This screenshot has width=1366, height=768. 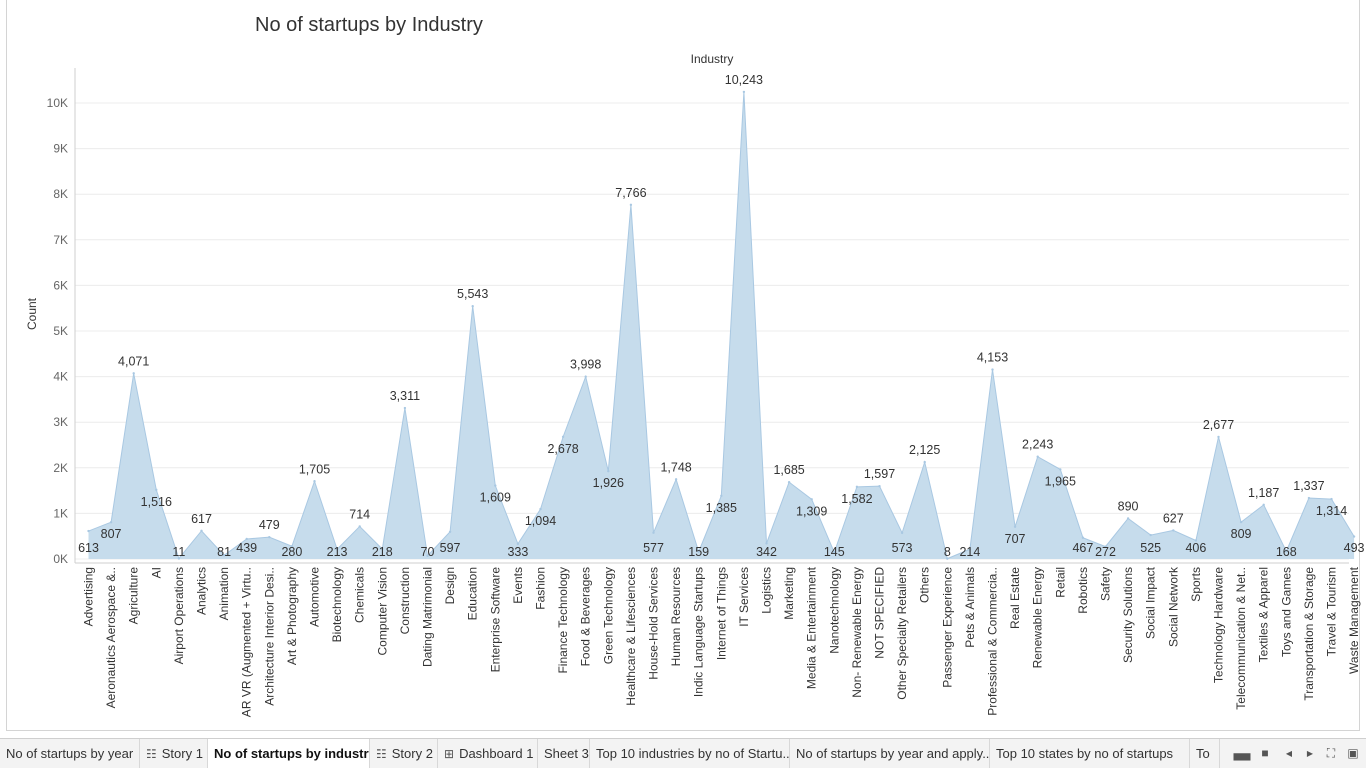 What do you see at coordinates (1331, 753) in the screenshot?
I see `fullscreen-icon: ⛶` at bounding box center [1331, 753].